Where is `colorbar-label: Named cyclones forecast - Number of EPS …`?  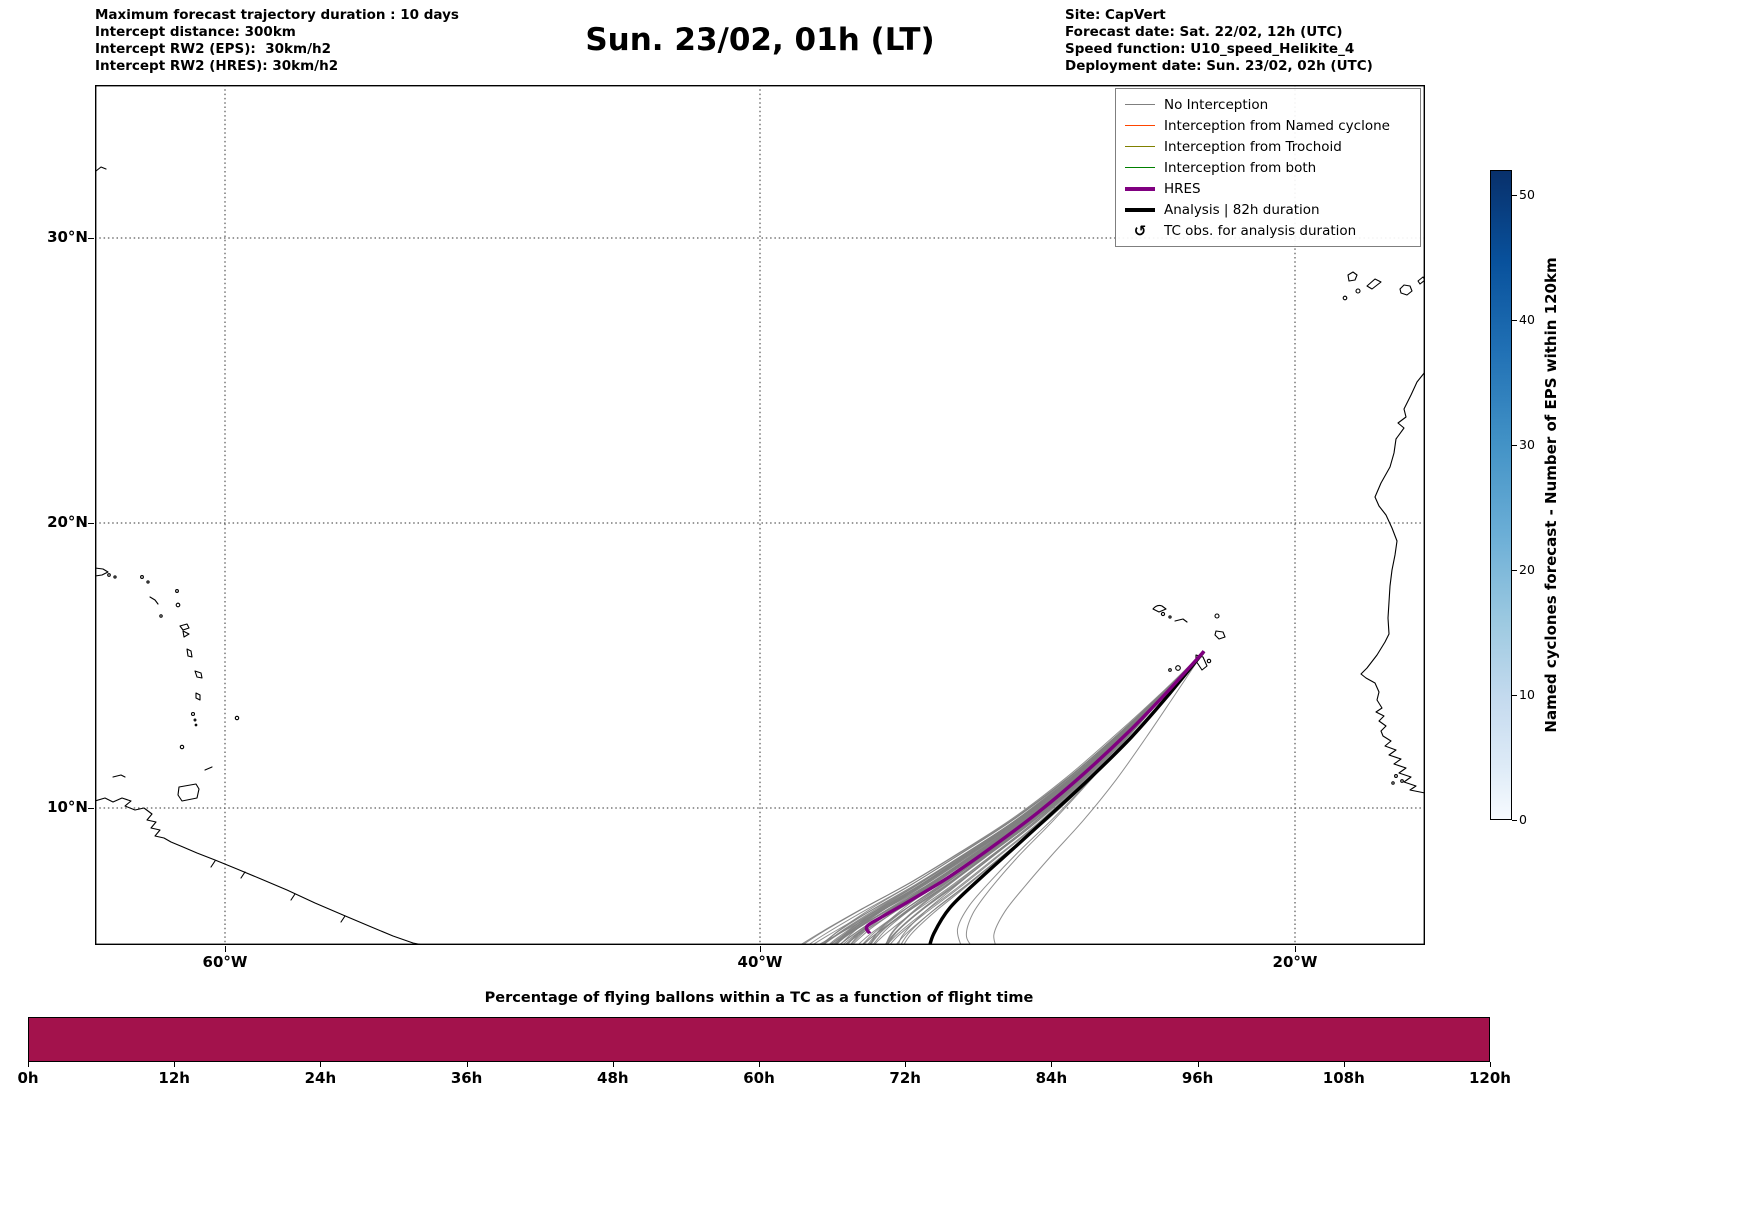 colorbar-label: Named cyclones forecast - Number of EPS … is located at coordinates (1551, 495).